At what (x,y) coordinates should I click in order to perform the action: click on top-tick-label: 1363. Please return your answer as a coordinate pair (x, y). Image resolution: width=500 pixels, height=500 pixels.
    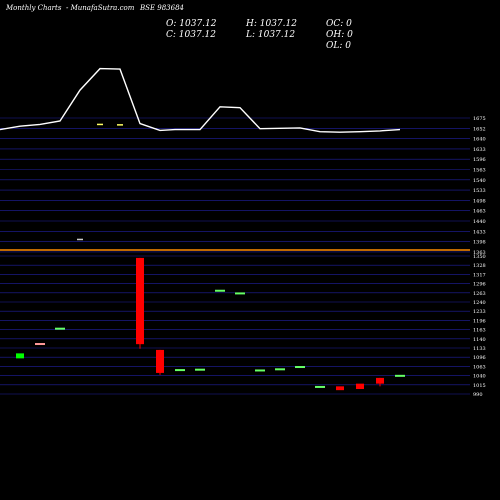
    Looking at the image, I should click on (479, 253).